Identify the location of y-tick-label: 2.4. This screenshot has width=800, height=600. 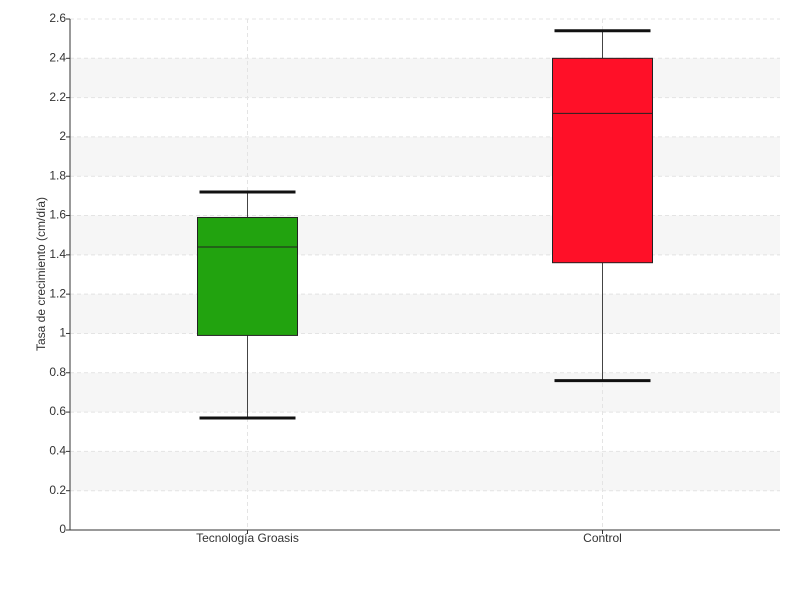
(57, 57).